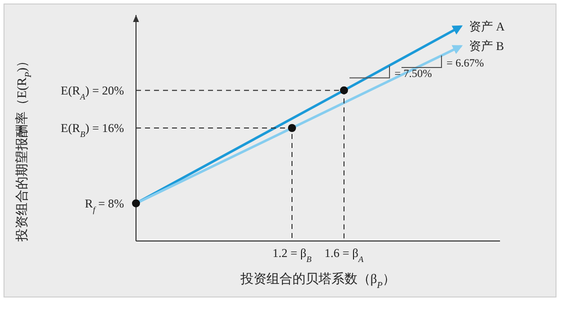  I want to click on y-tick-label: E(R$_{B}$) = 16%, so click(92, 129).